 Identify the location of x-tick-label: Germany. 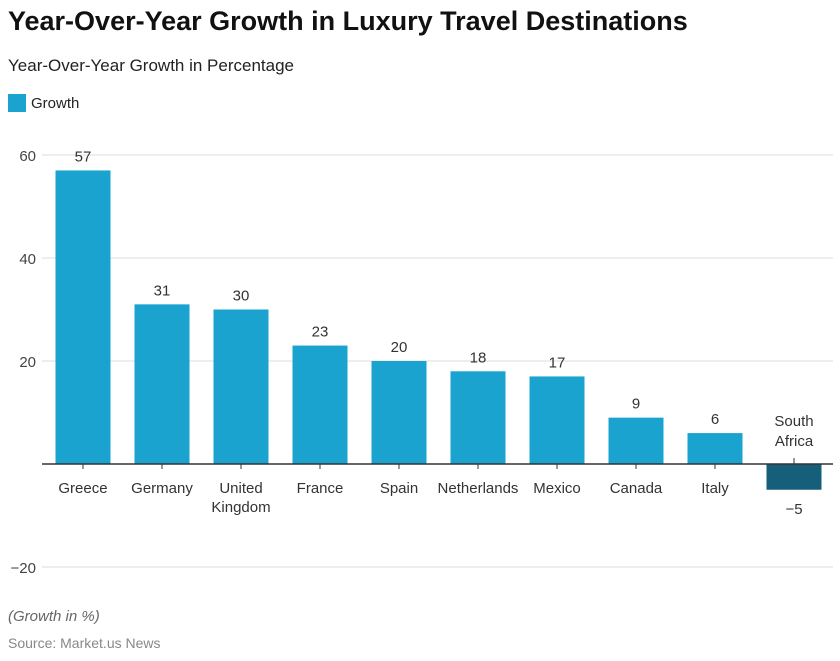
(162, 488).